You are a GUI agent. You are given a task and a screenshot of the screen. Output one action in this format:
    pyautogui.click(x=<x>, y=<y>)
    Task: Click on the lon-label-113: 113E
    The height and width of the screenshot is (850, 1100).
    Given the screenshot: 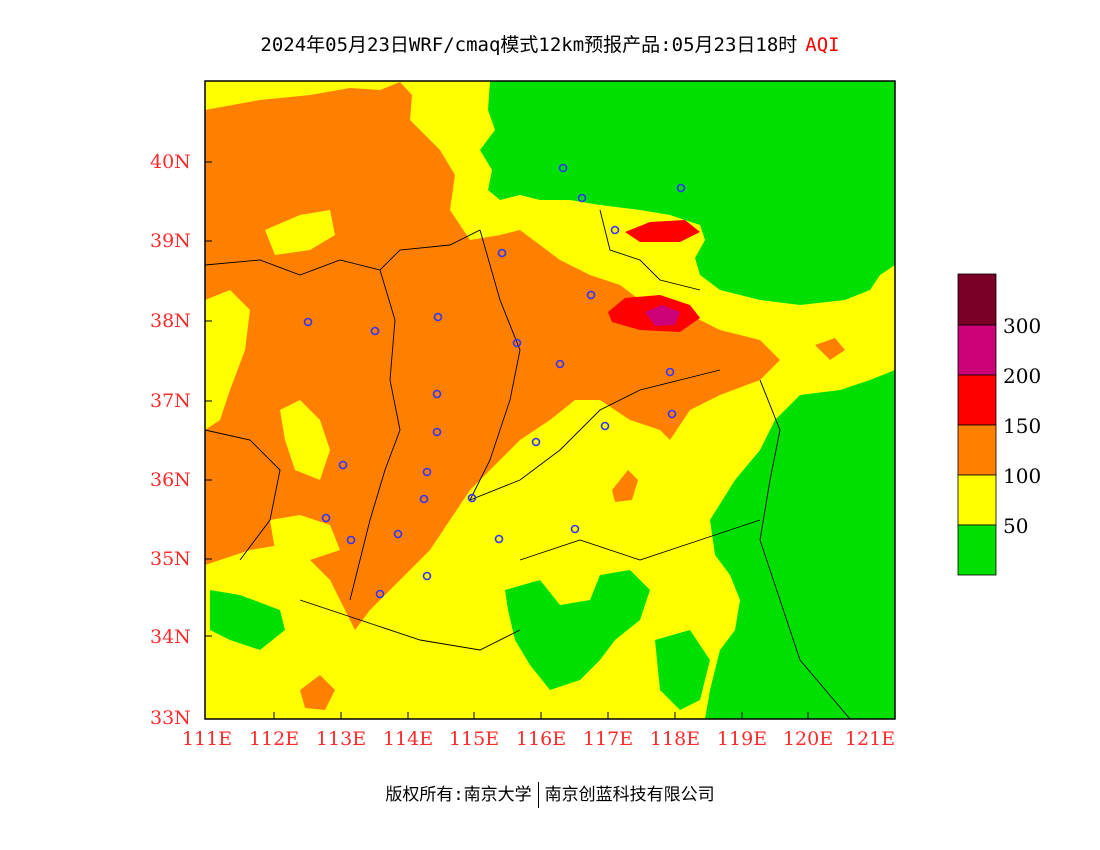 What is the action you would take?
    pyautogui.click(x=341, y=739)
    